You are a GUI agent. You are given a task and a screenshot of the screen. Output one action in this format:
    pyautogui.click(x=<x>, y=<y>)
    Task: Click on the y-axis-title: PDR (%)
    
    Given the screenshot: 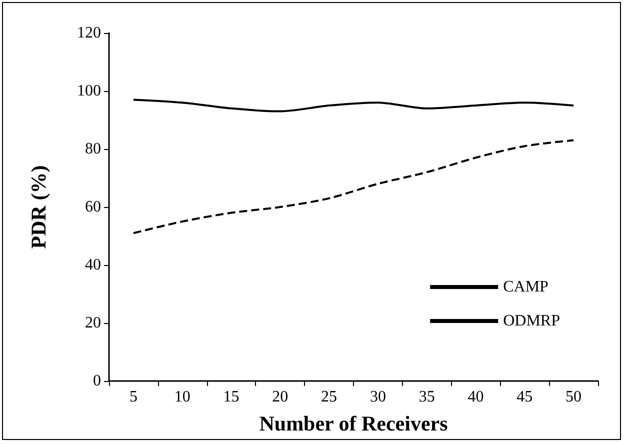 What is the action you would take?
    pyautogui.click(x=38, y=207)
    